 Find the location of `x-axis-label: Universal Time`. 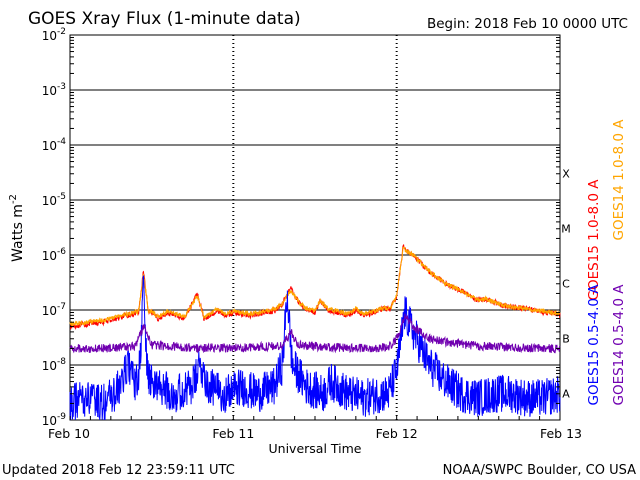

x-axis-label: Universal Time is located at coordinates (315, 448).